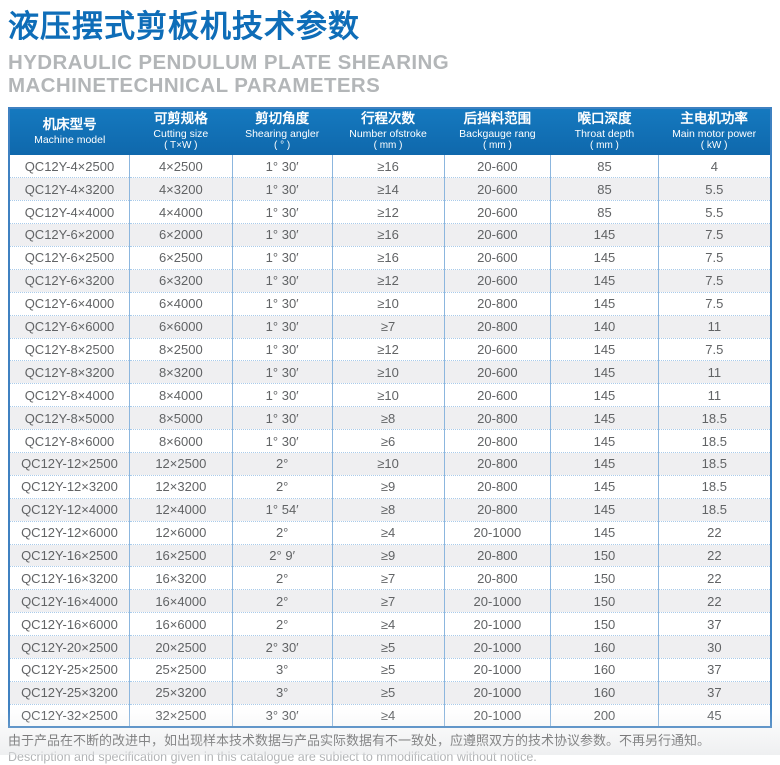  Describe the element at coordinates (282, 669) in the screenshot. I see `cell-shearing-angle: 3°` at that location.